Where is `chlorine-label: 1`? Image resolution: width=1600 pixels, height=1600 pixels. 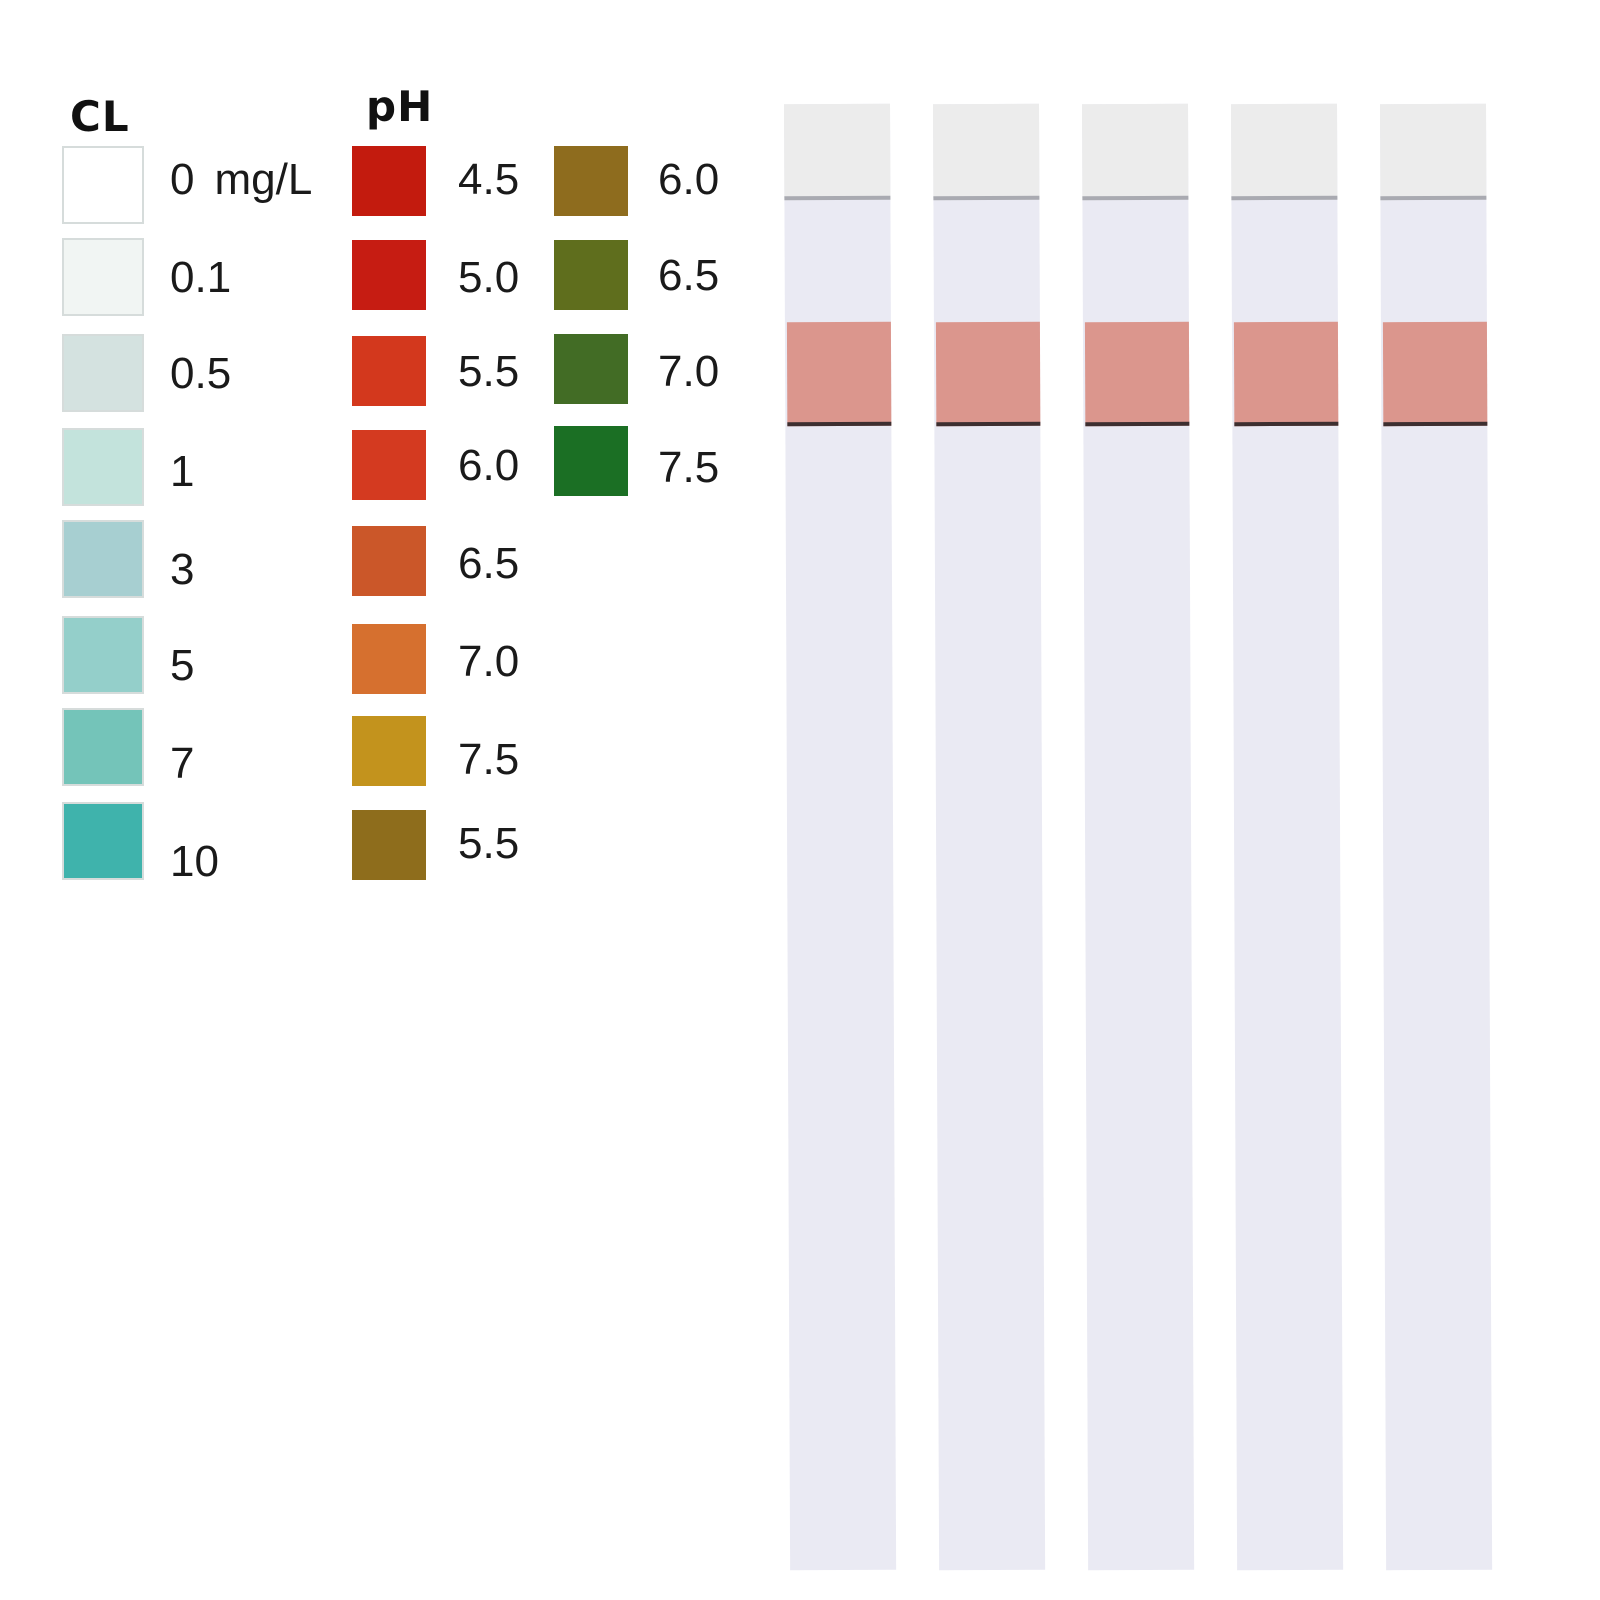 chlorine-label: 1 is located at coordinates (182, 471).